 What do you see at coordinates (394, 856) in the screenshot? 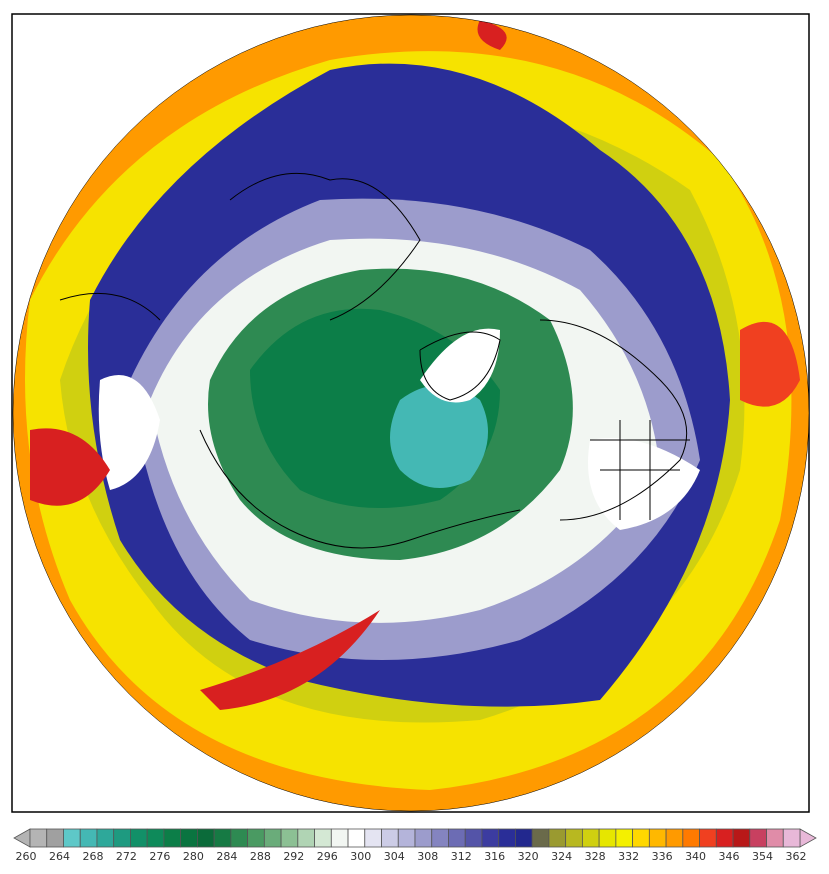
I see `colorbar-tick-label: 304` at bounding box center [394, 856].